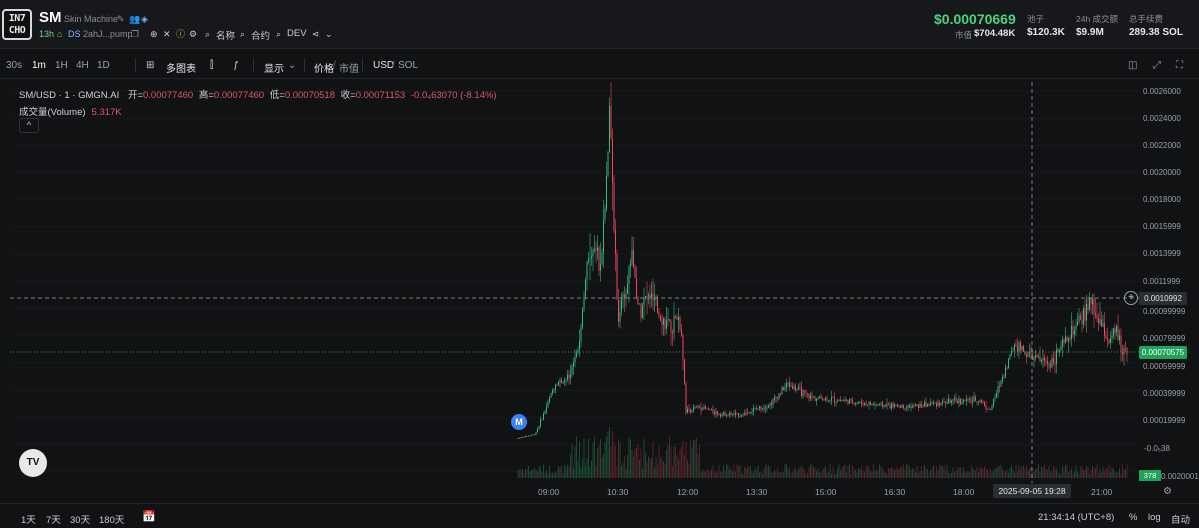  Describe the element at coordinates (1157, 65) in the screenshot. I see `expand-icon: ⤢` at that location.